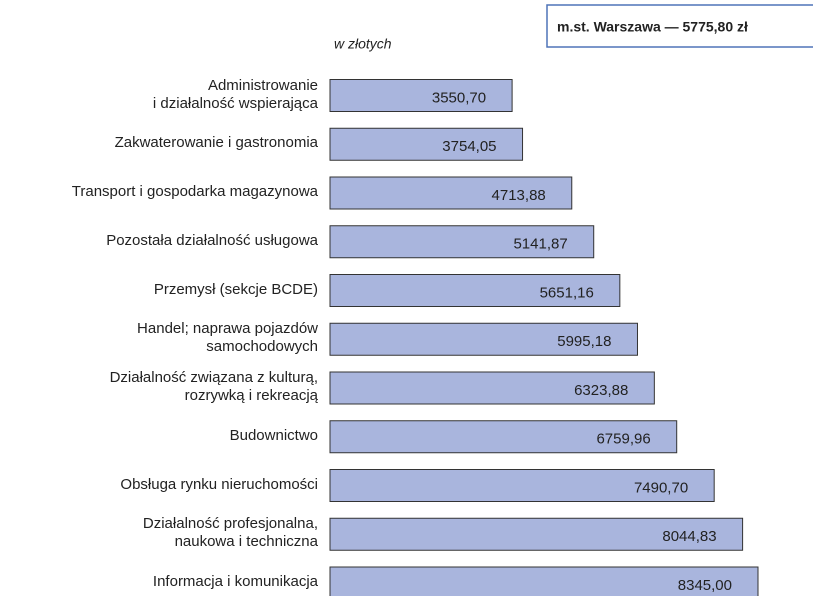  Describe the element at coordinates (212, 240) in the screenshot. I see `category-label: Pozostała działalność usługowa` at that location.